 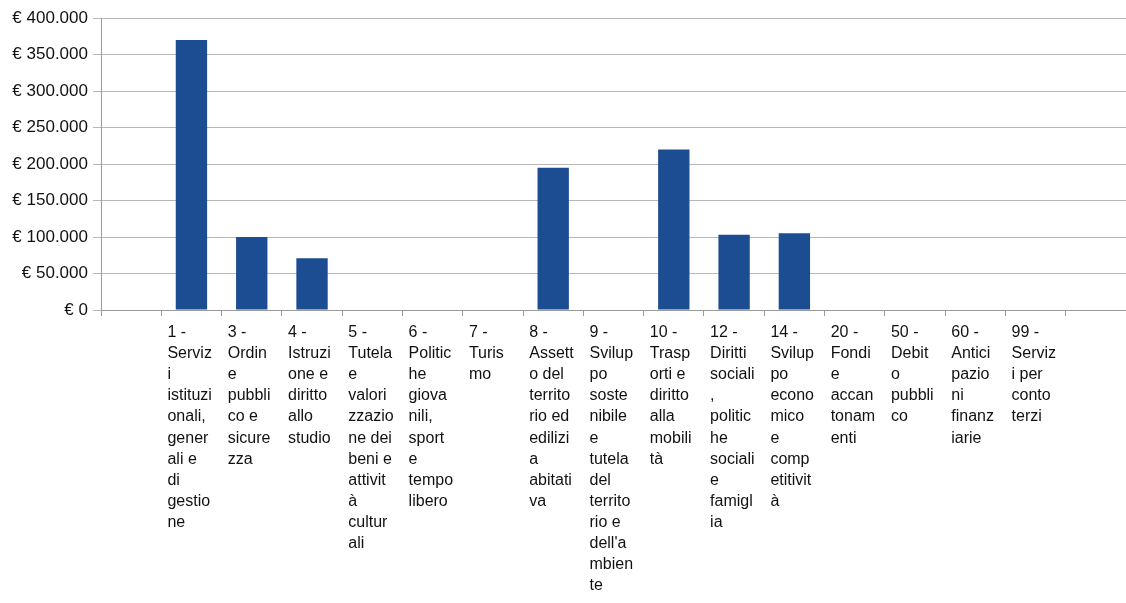 What do you see at coordinates (431, 415) in the screenshot?
I see `category-label: 6 - Politiche giovanili, sport e tempo libero` at bounding box center [431, 415].